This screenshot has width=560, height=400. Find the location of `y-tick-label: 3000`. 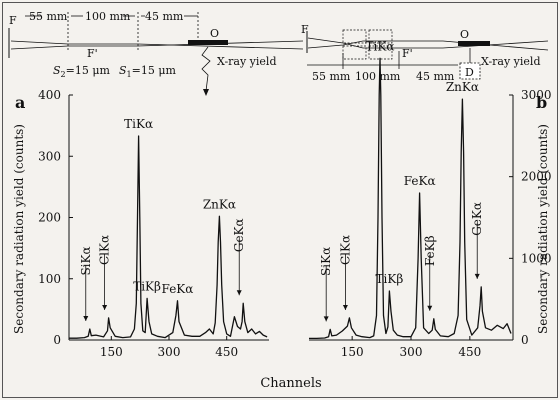

y-tick-label: 3000 is located at coordinates (536, 95).